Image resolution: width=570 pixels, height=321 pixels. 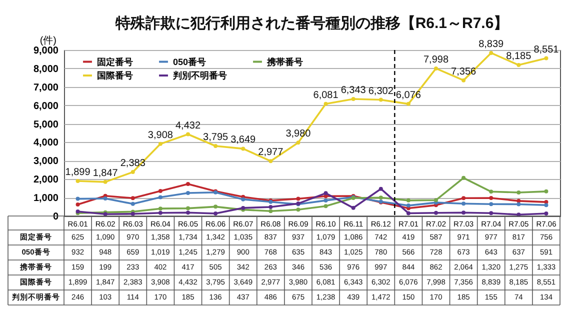 I want to click on annotation: 8,551, so click(x=547, y=50).